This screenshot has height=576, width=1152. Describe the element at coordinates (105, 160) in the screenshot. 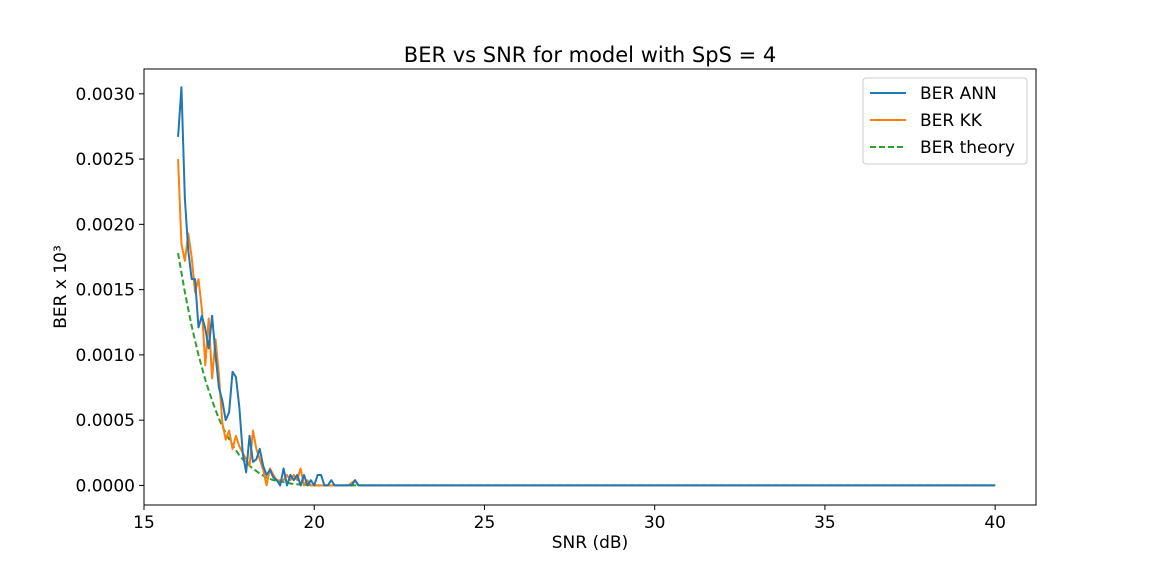

I see `y-tick-label: 0.0025` at that location.